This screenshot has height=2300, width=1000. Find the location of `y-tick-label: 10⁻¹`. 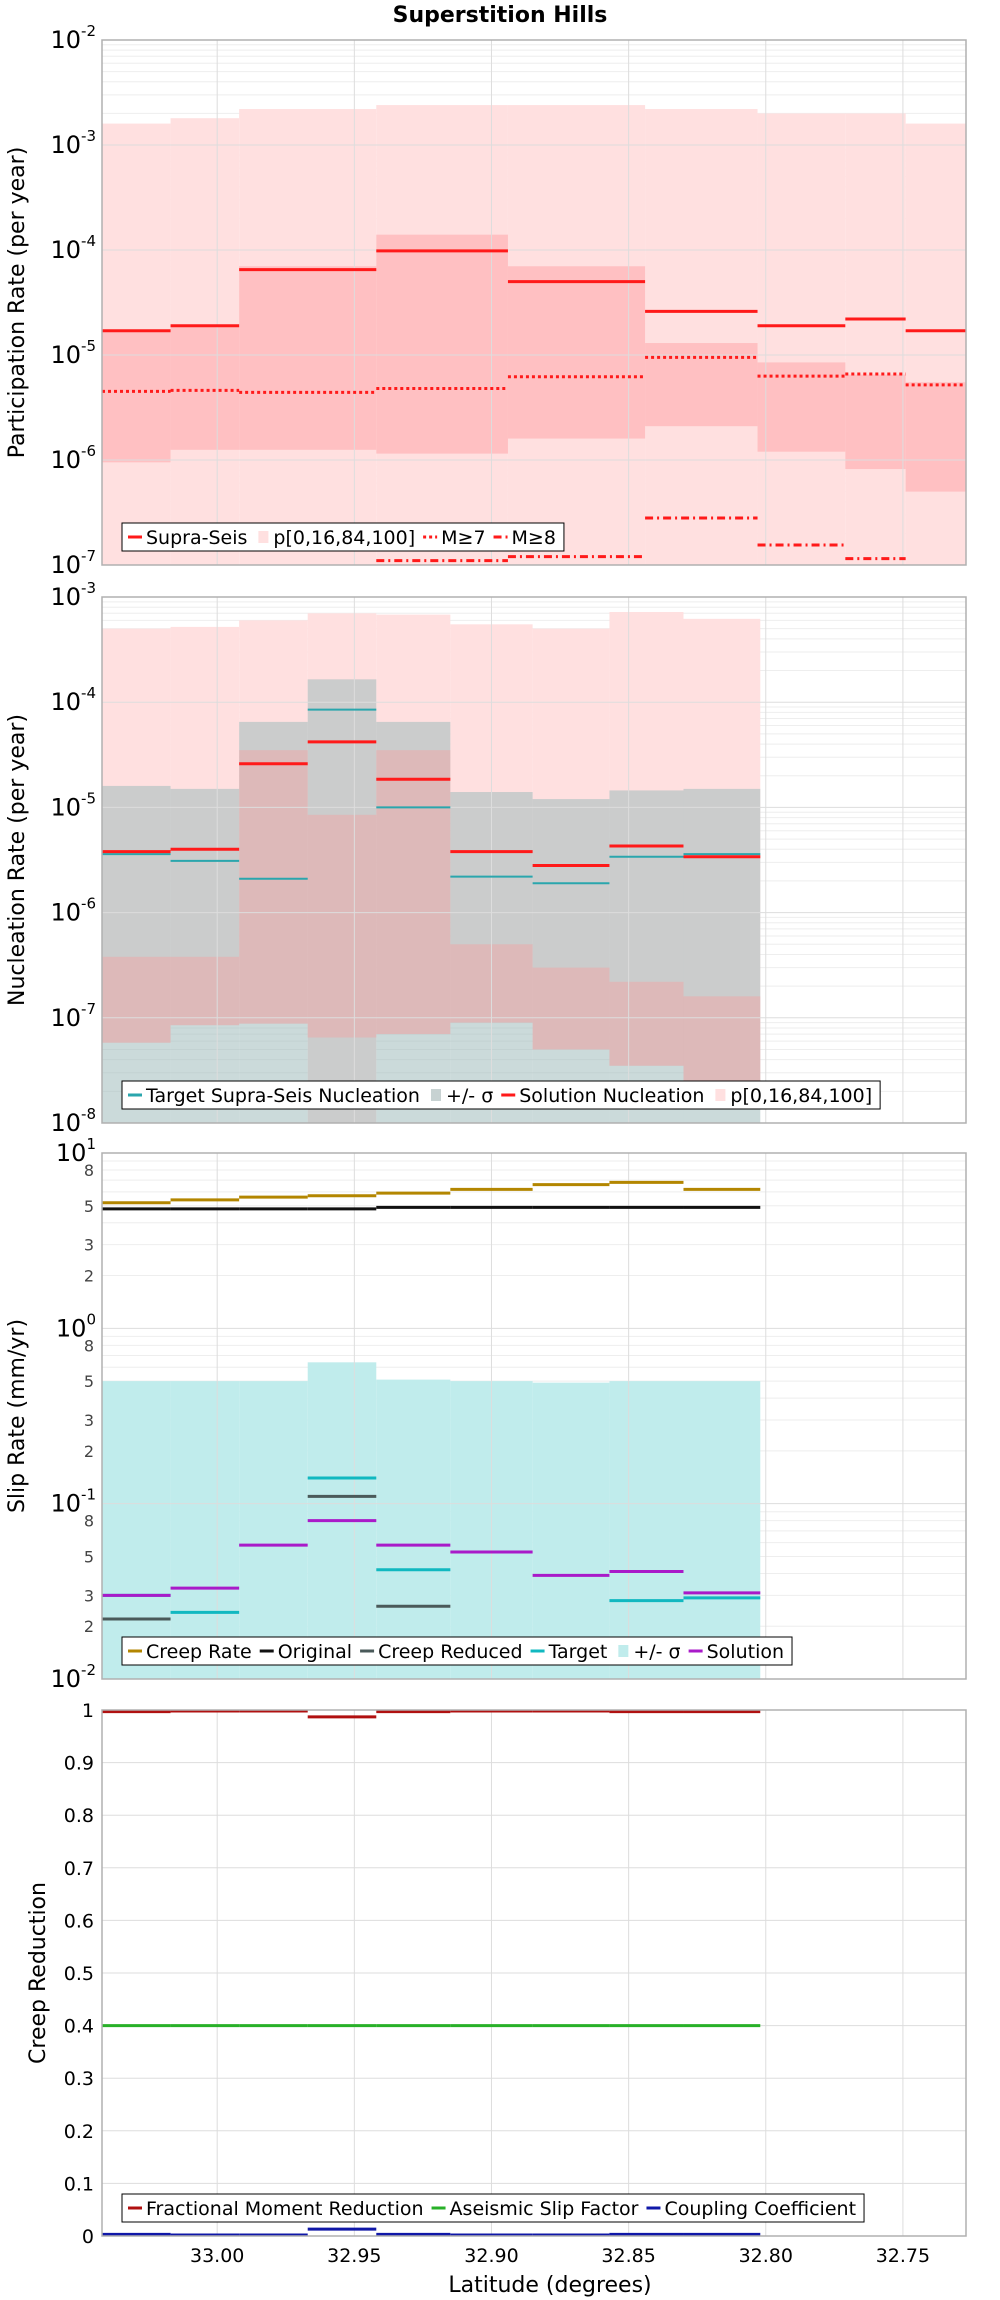

y-tick-label: 10⁻¹ is located at coordinates (73, 1502).